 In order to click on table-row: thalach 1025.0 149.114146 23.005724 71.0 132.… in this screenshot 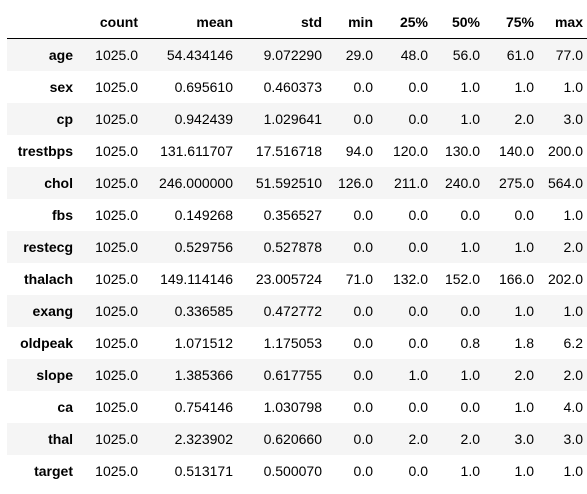, I will do `click(297, 279)`.